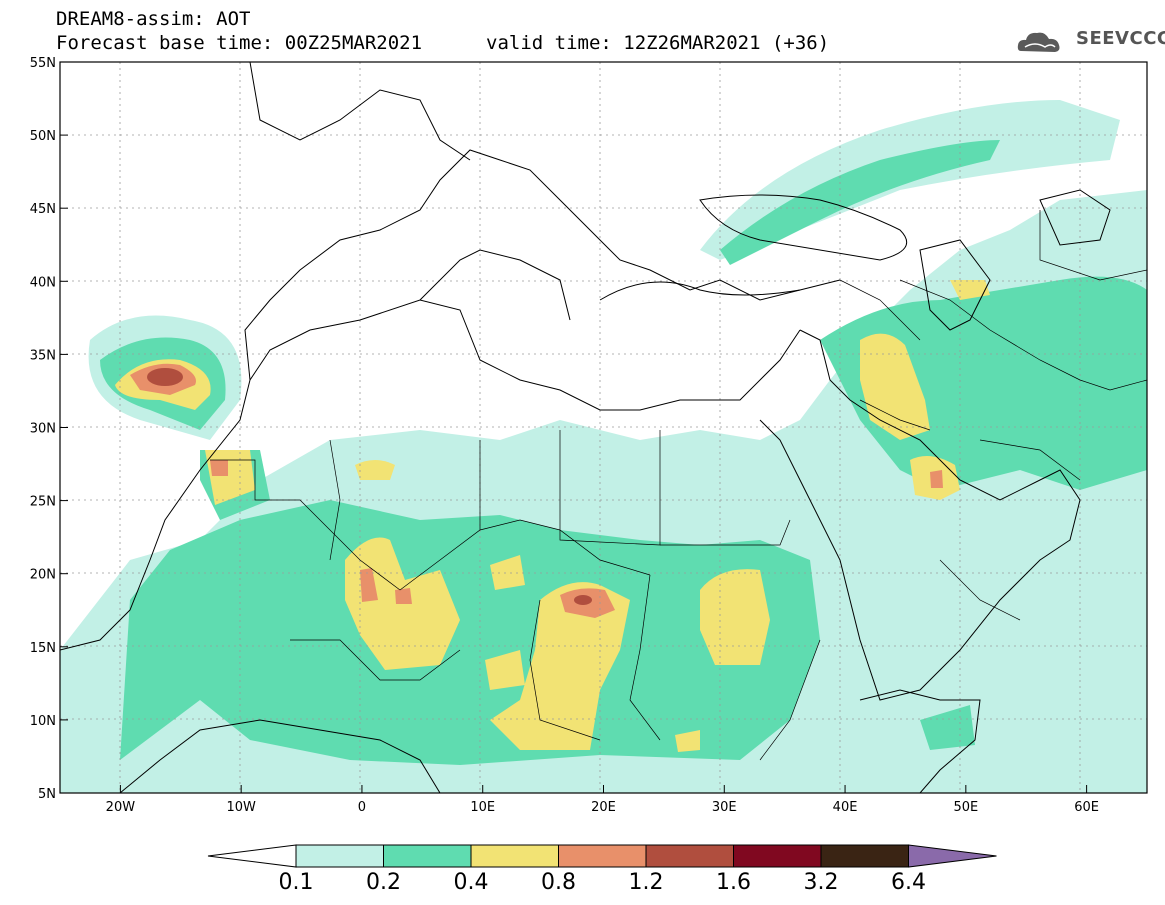  What do you see at coordinates (43, 502) in the screenshot?
I see `lat-tick-label: 25N` at bounding box center [43, 502].